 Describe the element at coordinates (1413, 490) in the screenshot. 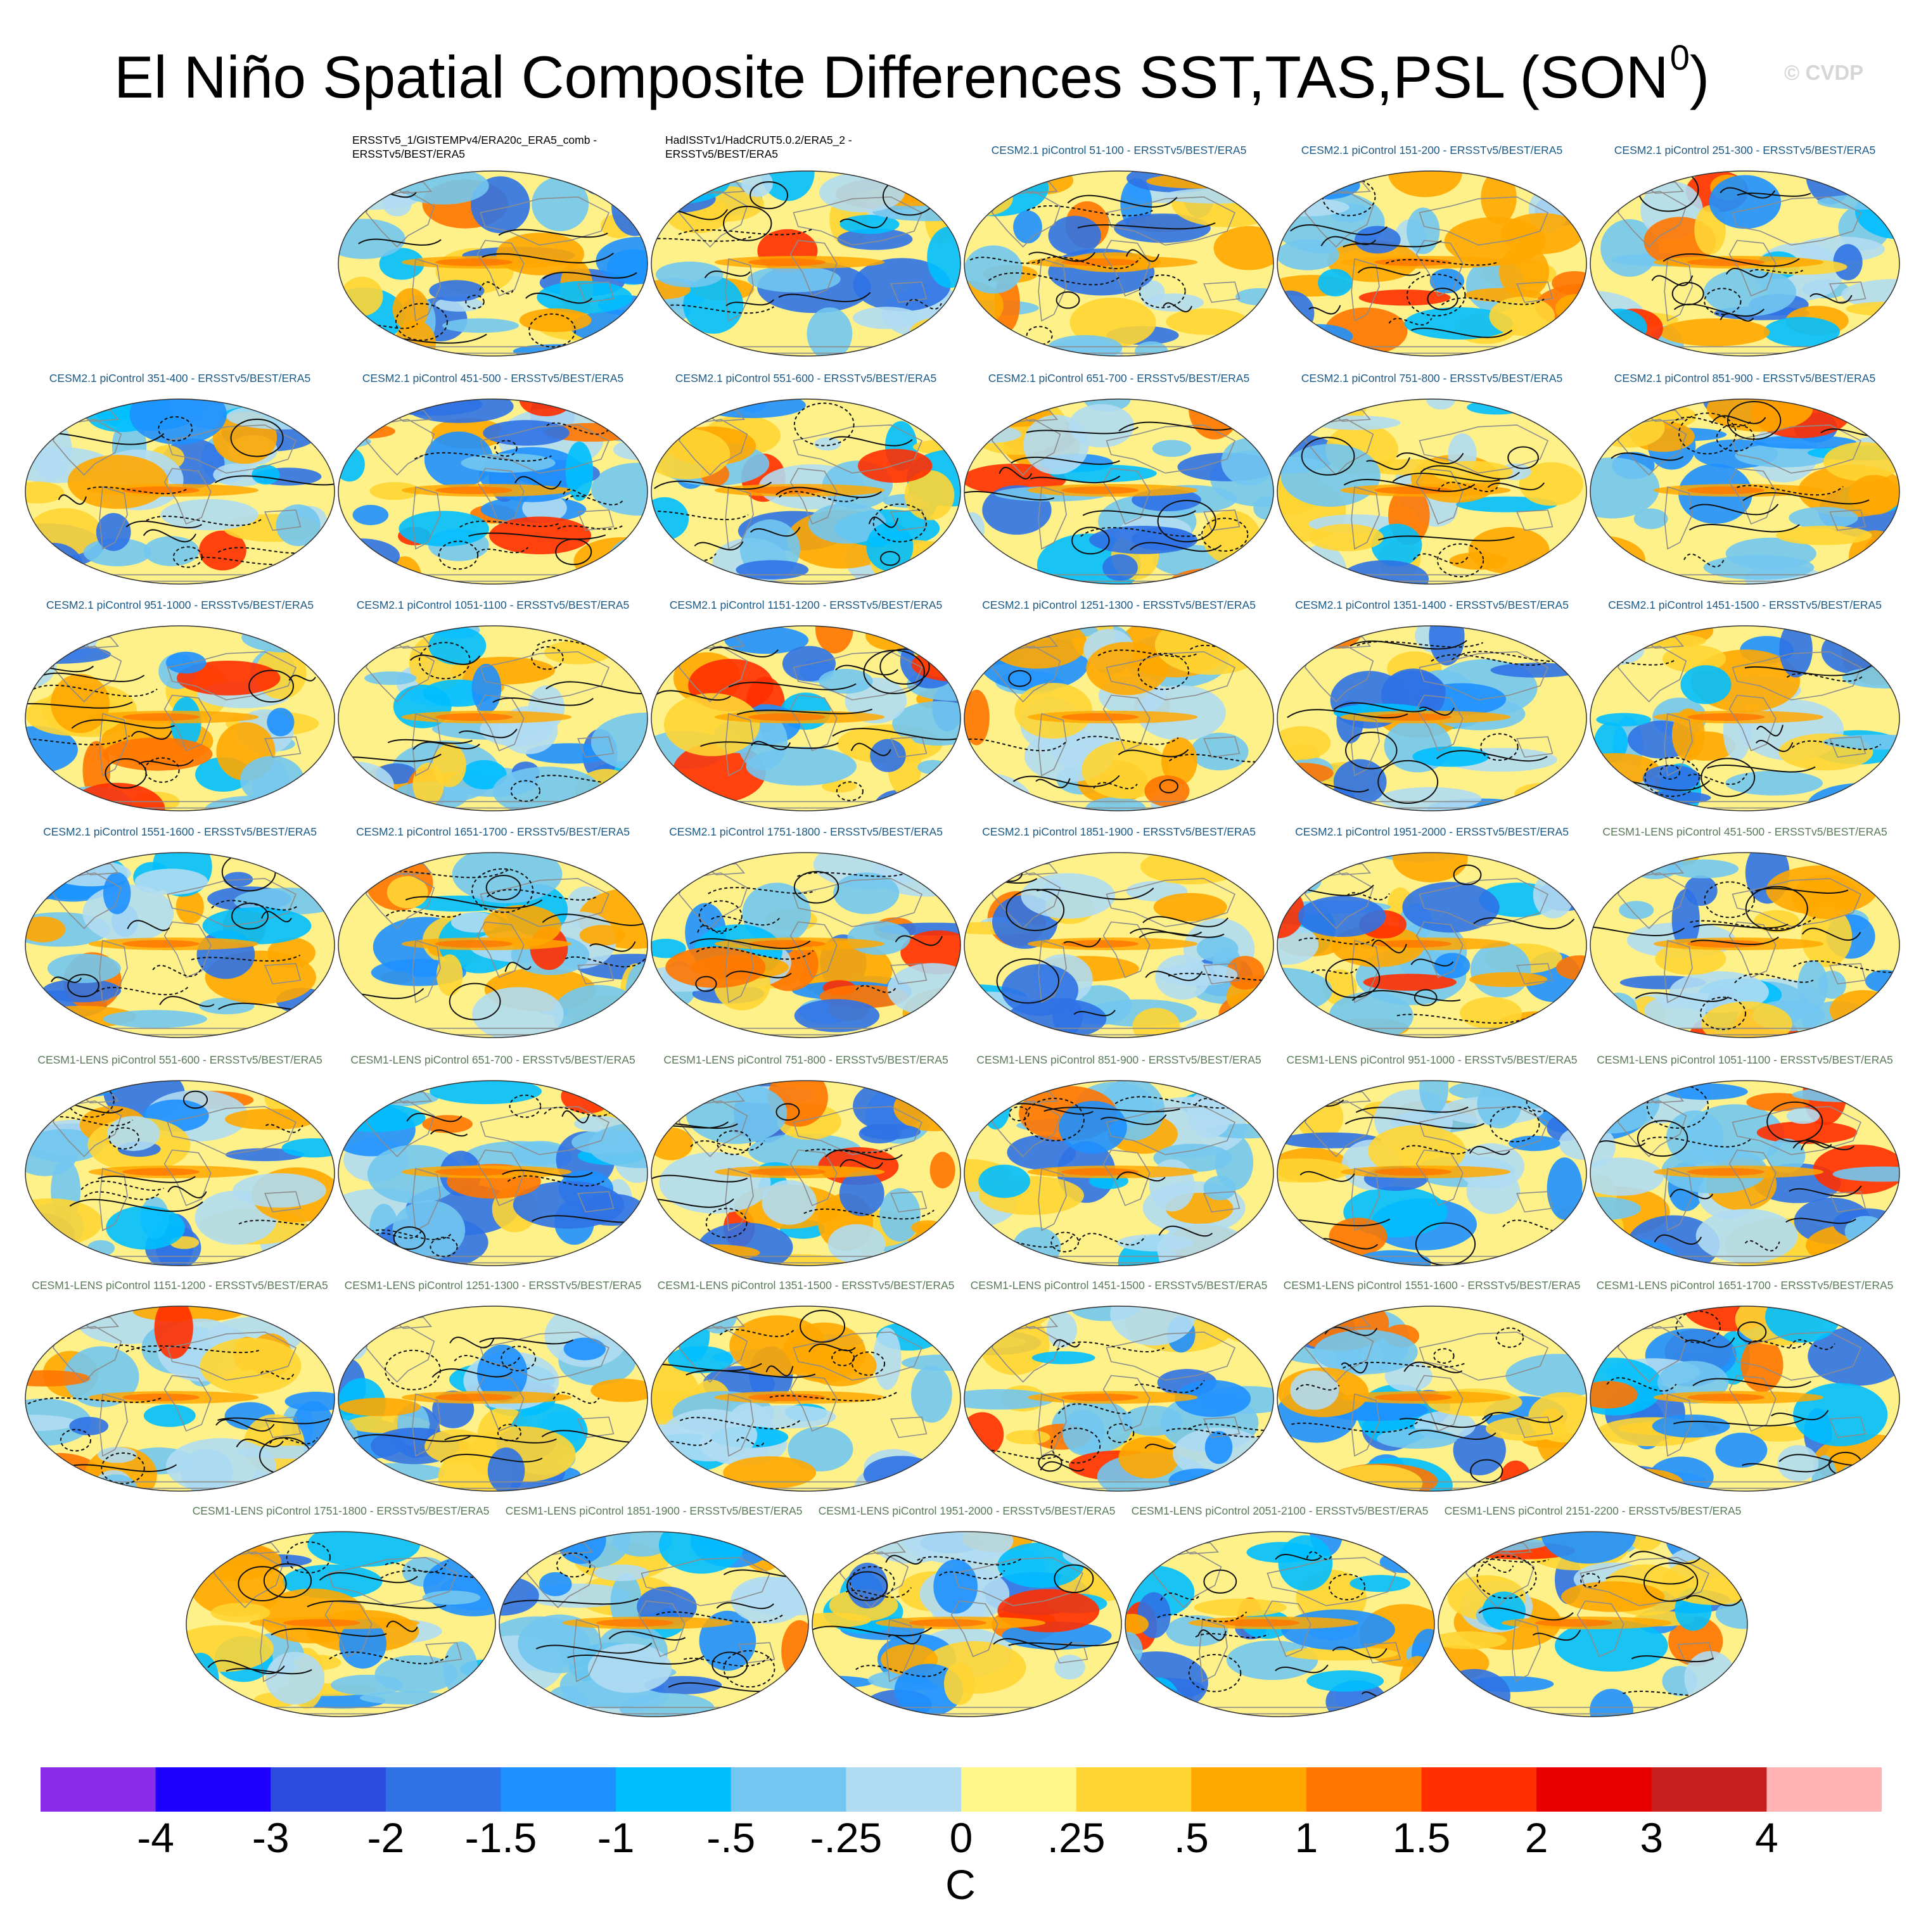

I see `equatorial-warm-core` at that location.